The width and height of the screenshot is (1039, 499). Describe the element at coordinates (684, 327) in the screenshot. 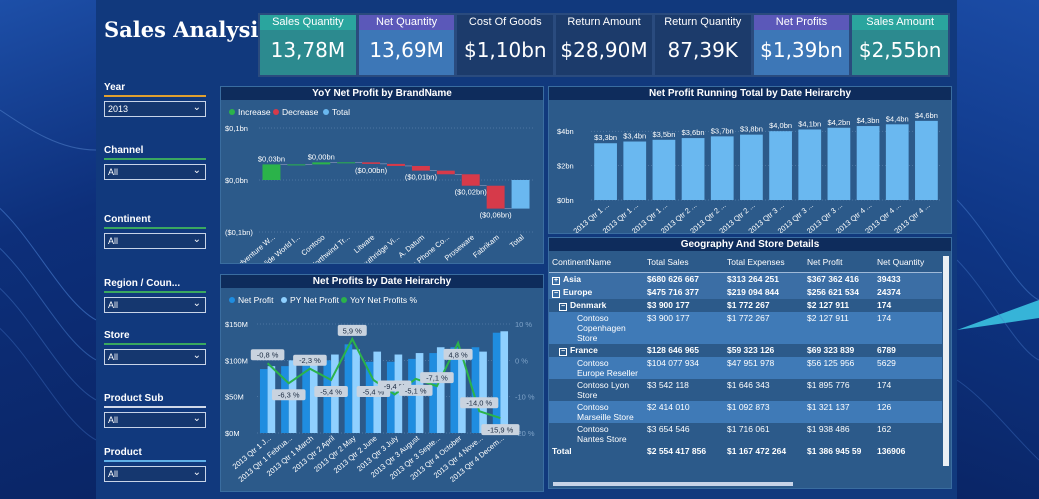

I see `table-cell: $3 900 177` at that location.